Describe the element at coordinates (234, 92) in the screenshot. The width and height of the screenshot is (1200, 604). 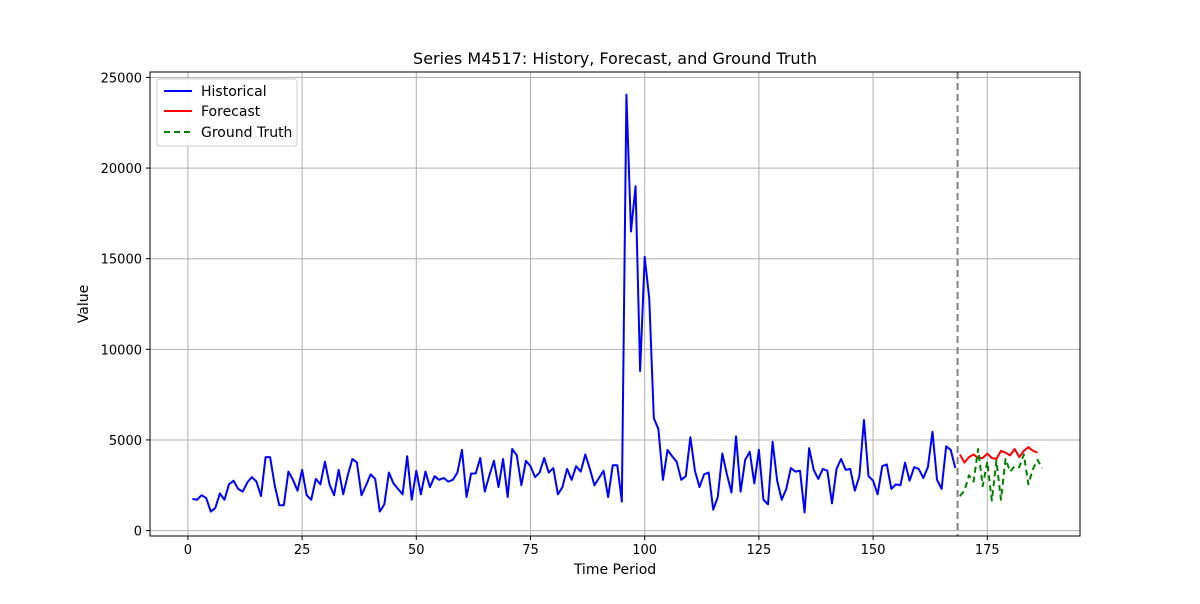
I see `legend-historical-label: Historical` at that location.